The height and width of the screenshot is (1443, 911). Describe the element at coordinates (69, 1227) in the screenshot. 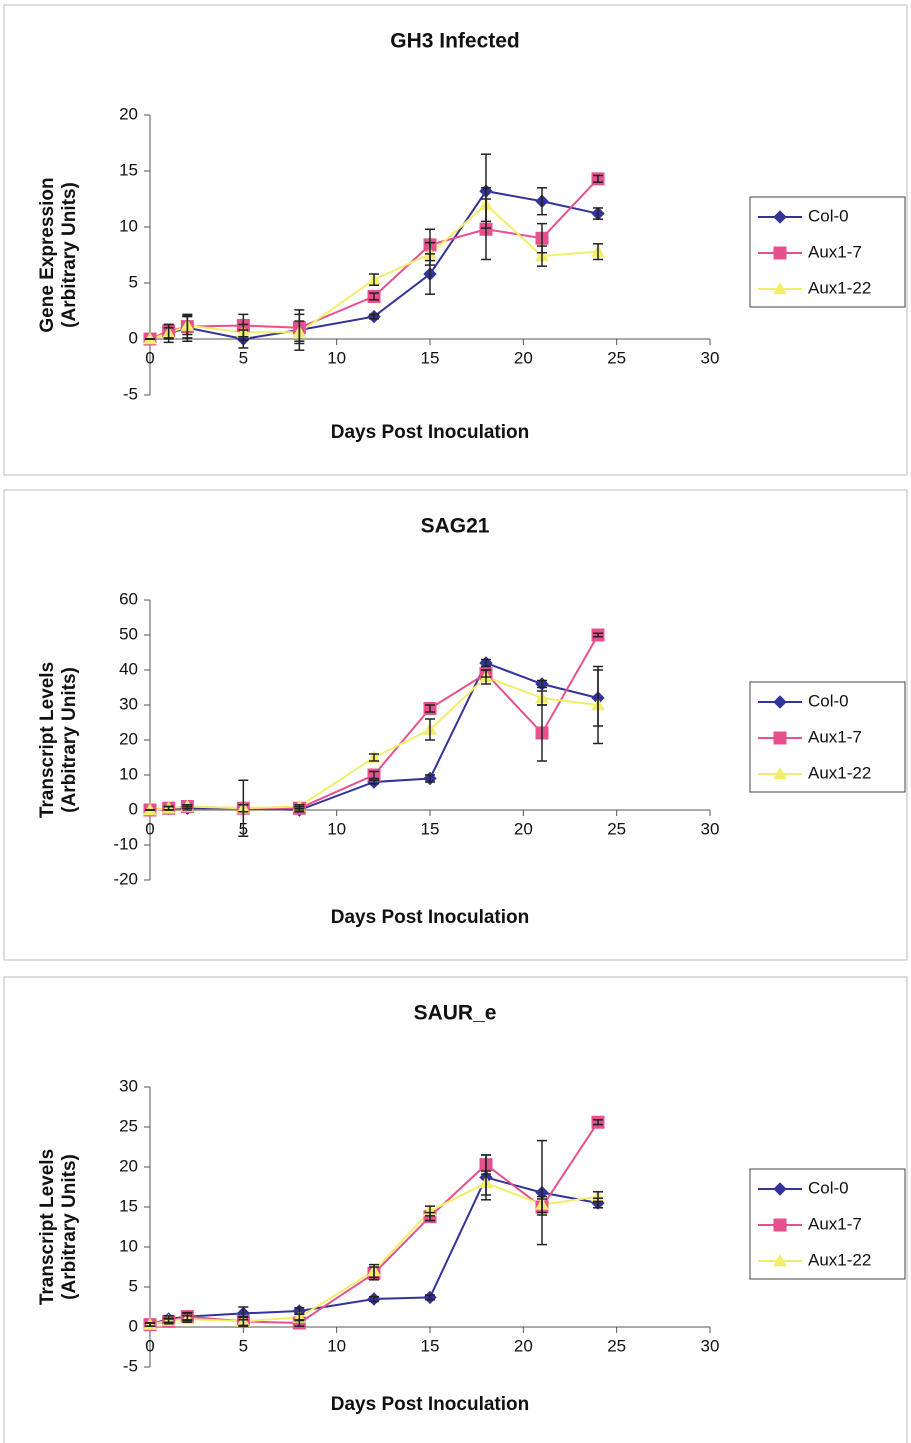

I see `y-axis-label: (Arbitrary Units)` at that location.